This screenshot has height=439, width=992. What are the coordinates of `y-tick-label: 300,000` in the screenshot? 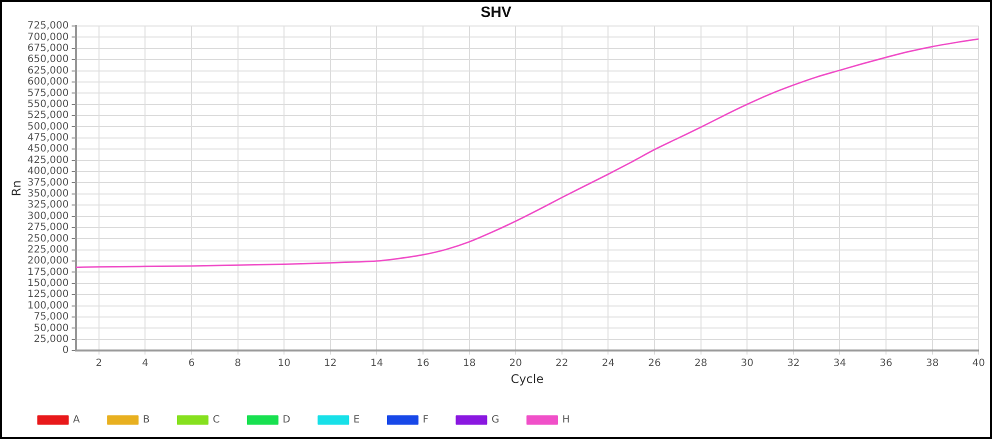 It's located at (48, 216).